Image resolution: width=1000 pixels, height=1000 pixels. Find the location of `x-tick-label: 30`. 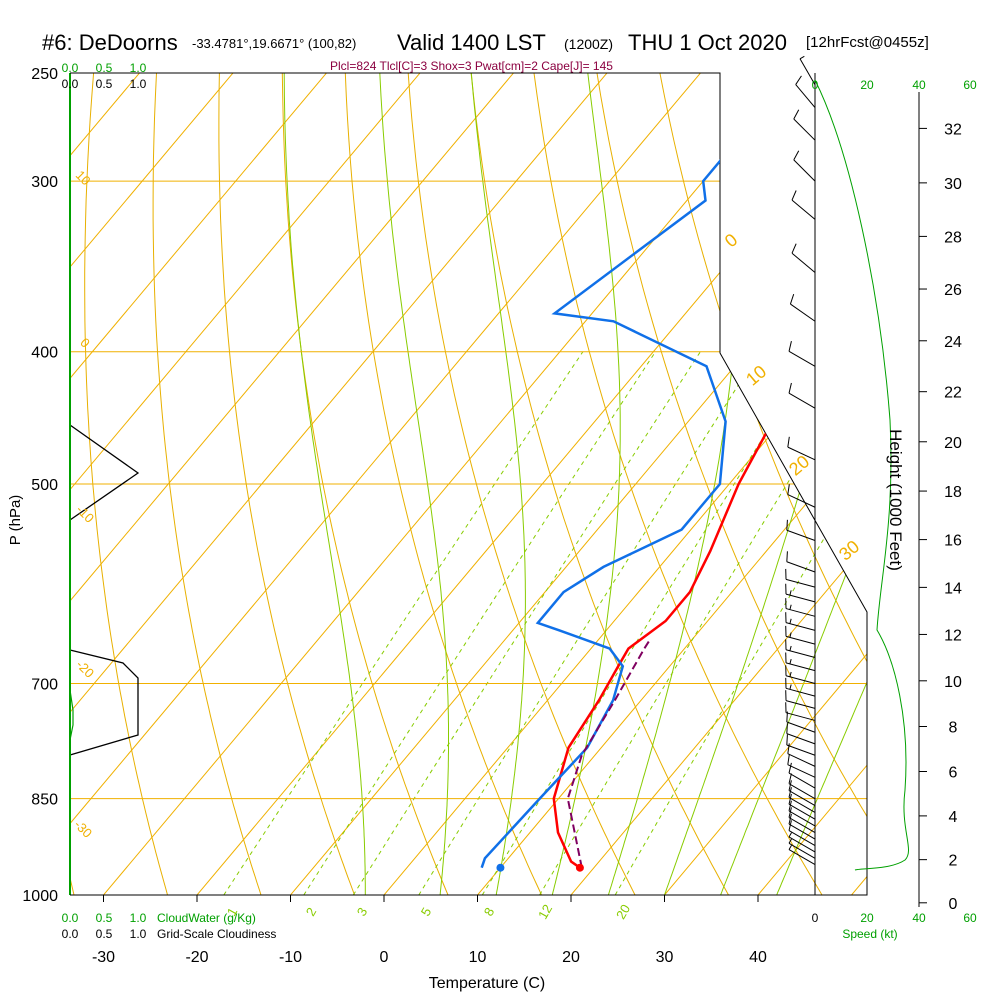

x-tick-label: 30 is located at coordinates (665, 957).